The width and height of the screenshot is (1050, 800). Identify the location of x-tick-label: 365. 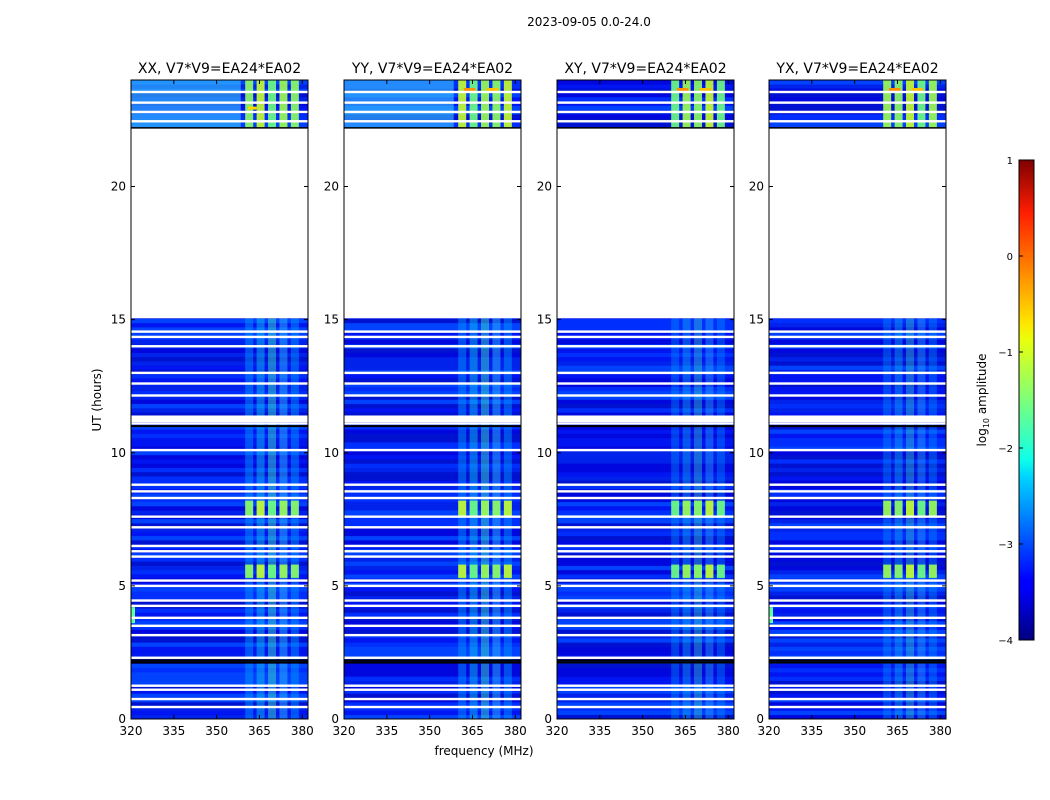
(259, 731).